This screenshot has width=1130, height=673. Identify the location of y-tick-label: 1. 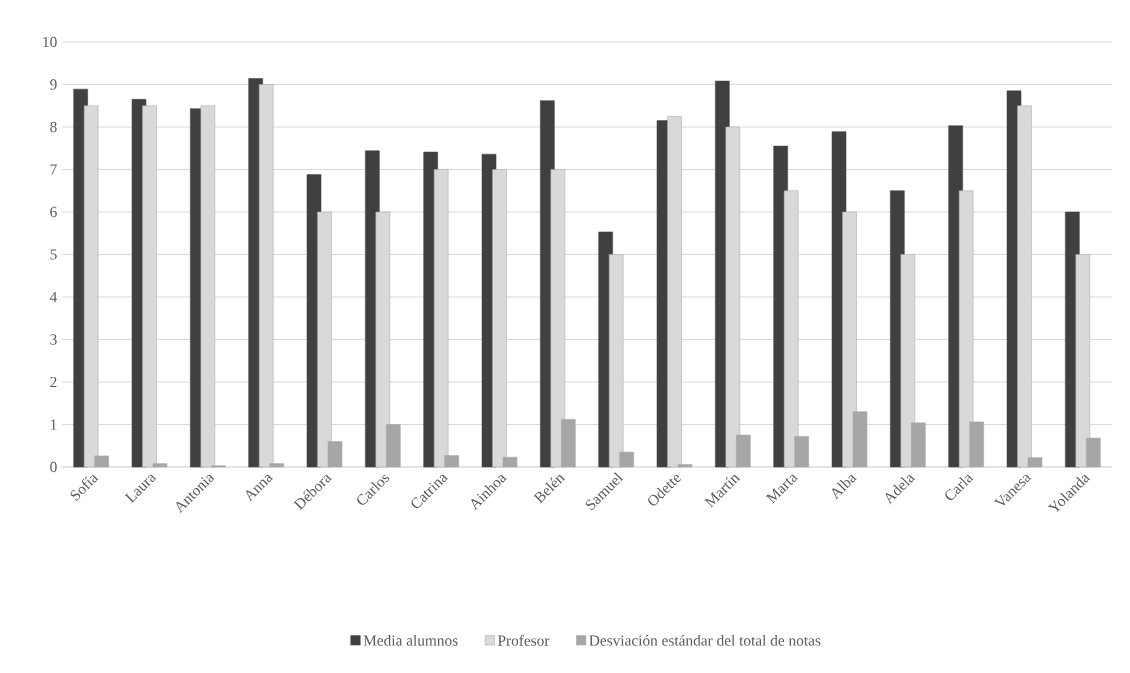
(53, 424).